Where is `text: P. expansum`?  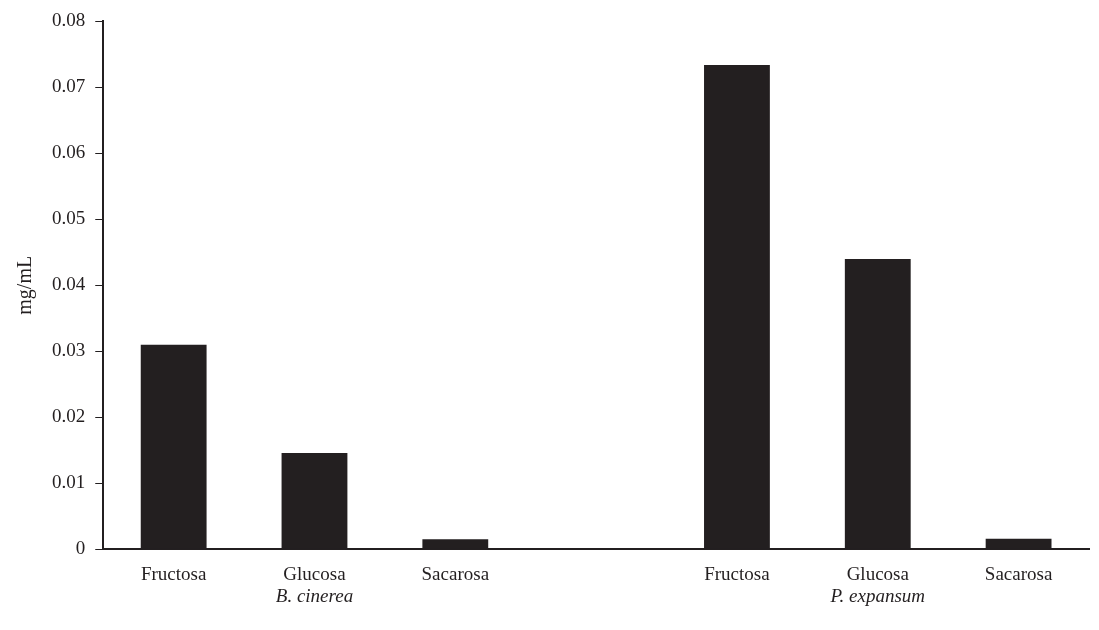
text: P. expansum is located at coordinates (877, 595).